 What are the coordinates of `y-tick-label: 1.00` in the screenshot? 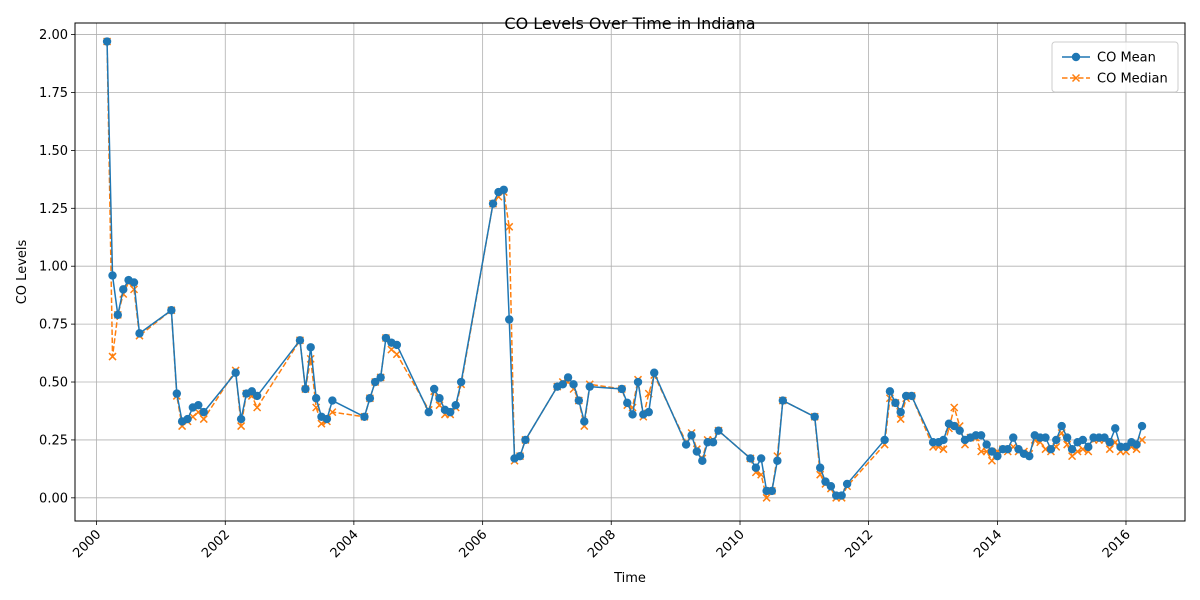 It's located at (53, 267).